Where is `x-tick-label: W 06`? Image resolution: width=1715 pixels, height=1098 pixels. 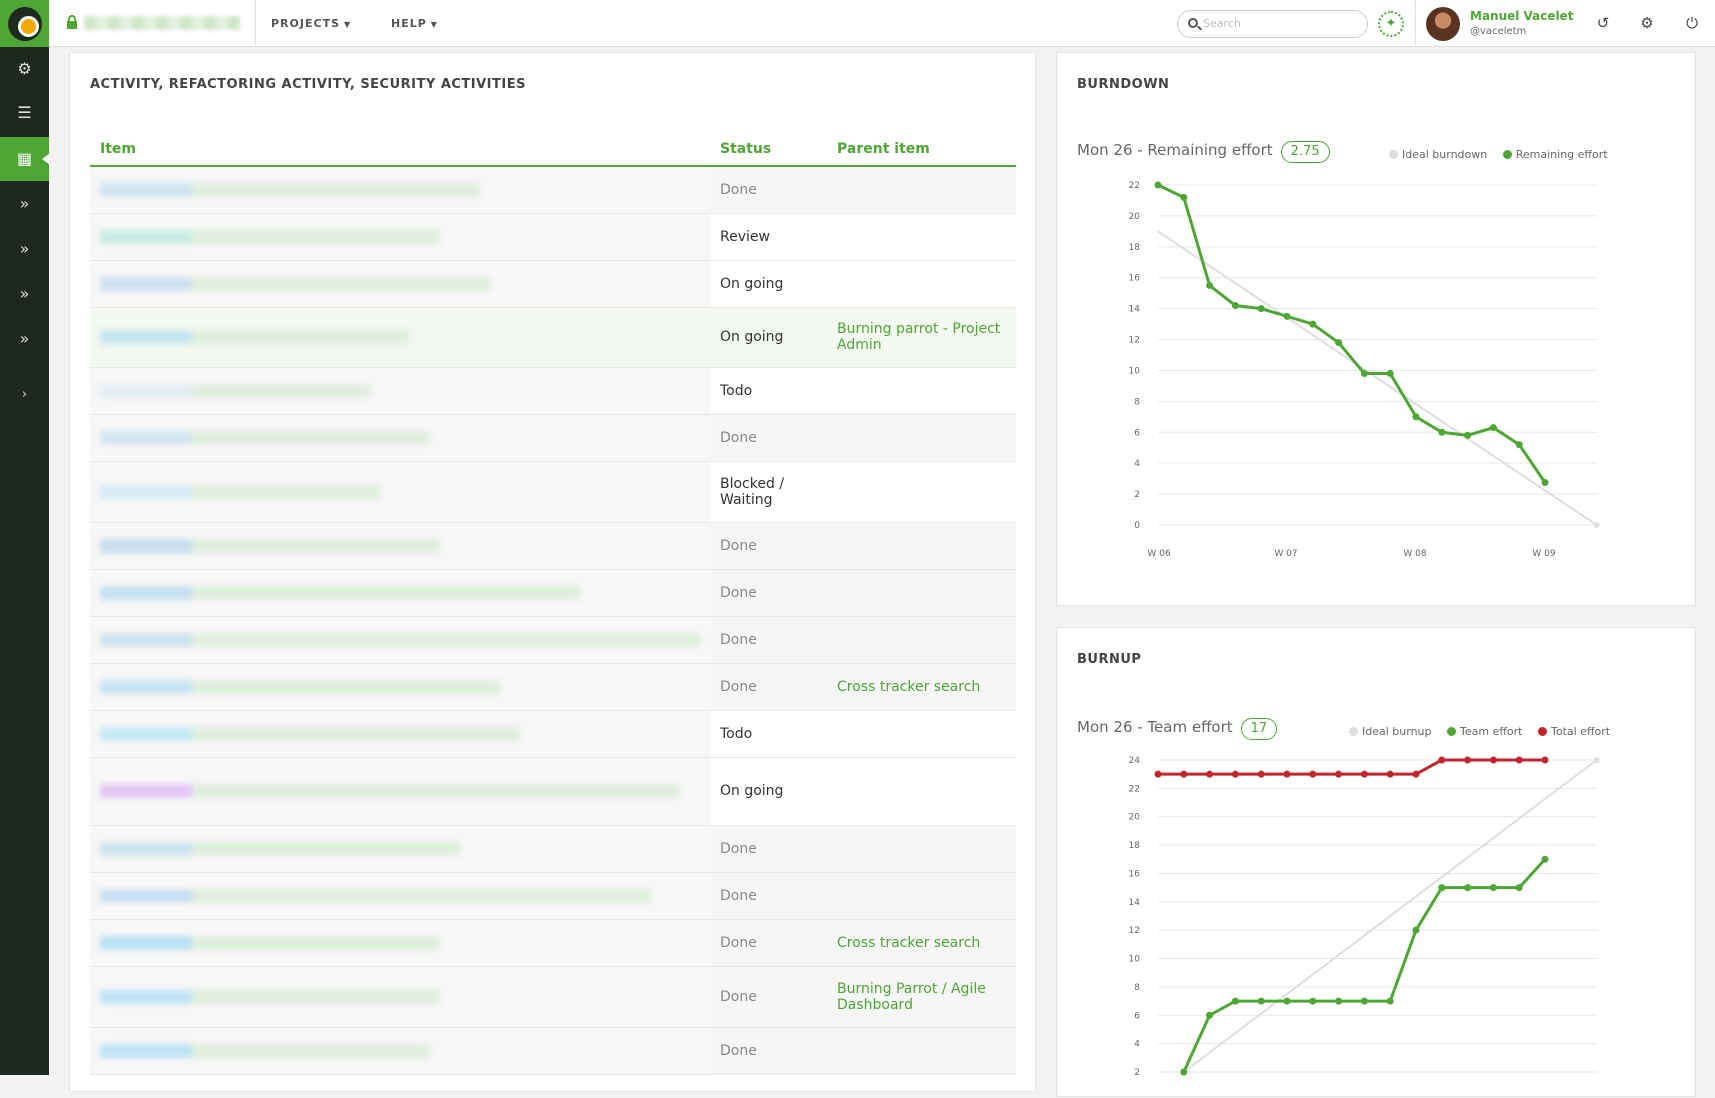 x-tick-label: W 06 is located at coordinates (1158, 554).